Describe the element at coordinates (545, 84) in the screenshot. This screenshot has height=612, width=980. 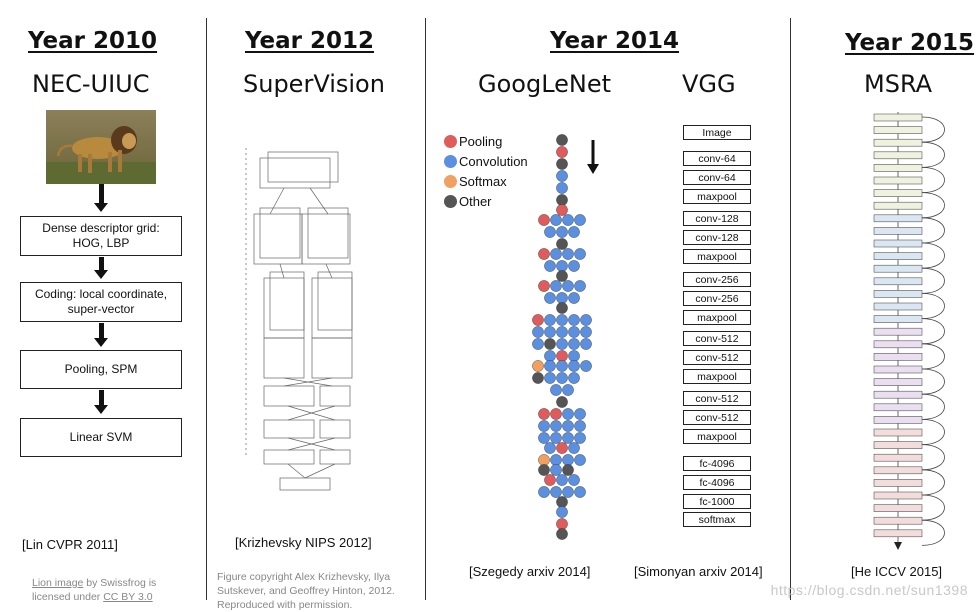
I see `googlenet-title: GoogLeNet` at that location.